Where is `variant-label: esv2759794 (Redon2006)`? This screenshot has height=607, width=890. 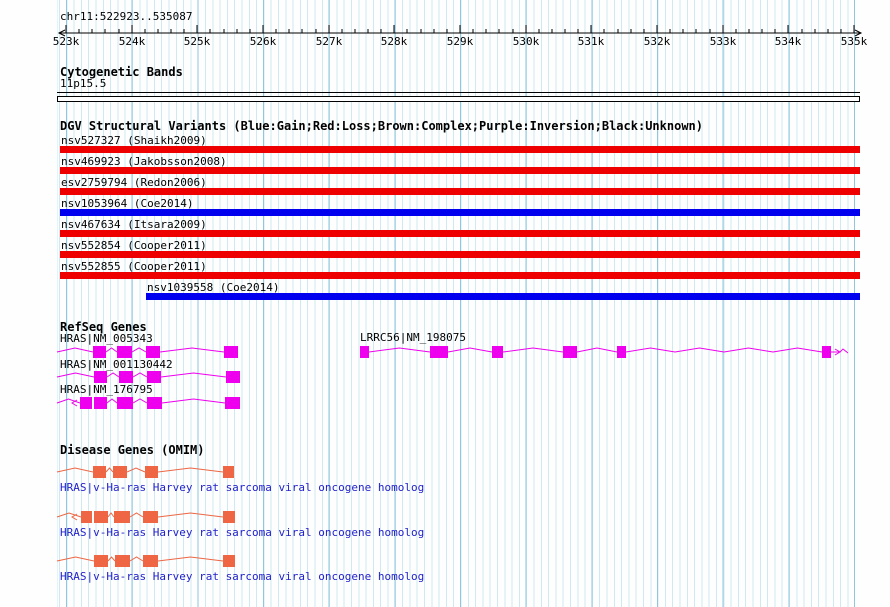 variant-label: esv2759794 (Redon2006) is located at coordinates (134, 182).